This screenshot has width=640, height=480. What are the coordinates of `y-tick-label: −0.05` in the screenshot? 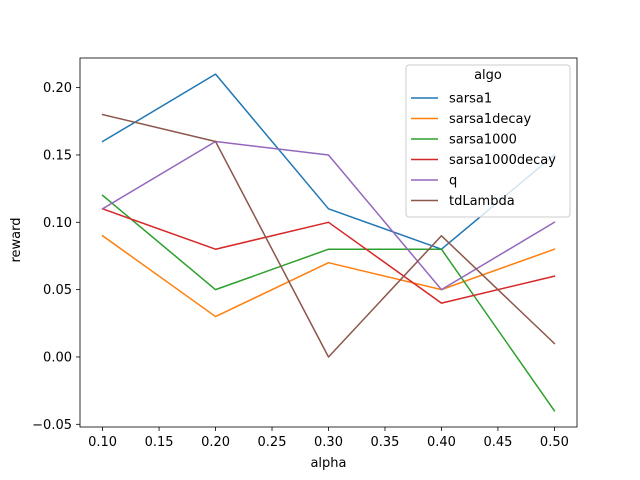 It's located at (52, 425).